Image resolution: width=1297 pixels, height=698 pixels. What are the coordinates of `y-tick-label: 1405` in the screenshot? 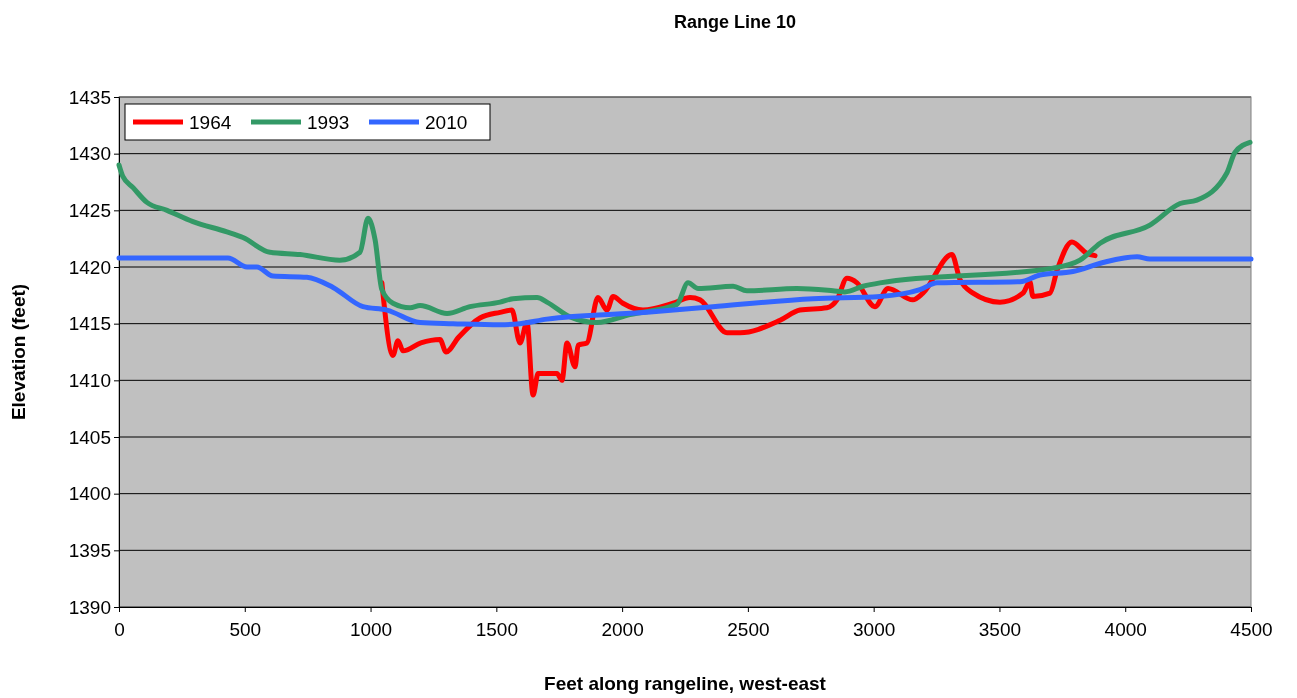 It's located at (89, 437).